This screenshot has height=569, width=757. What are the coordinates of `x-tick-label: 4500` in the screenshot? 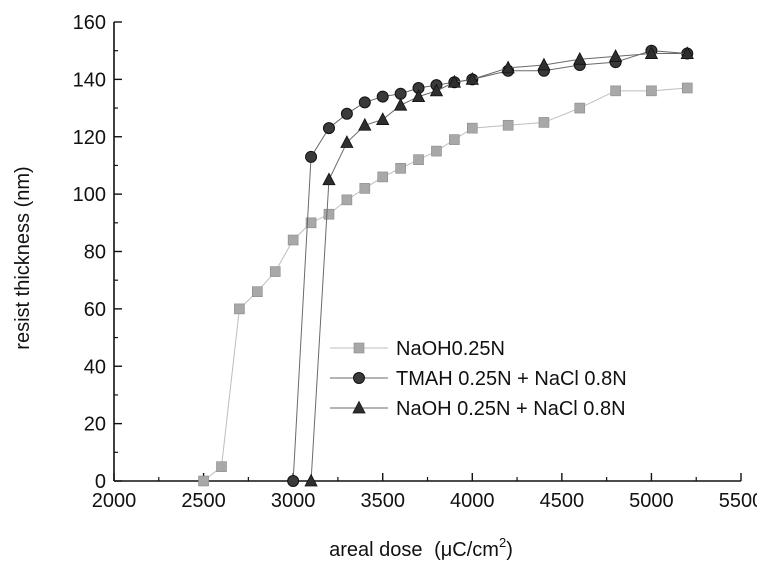 It's located at (562, 501).